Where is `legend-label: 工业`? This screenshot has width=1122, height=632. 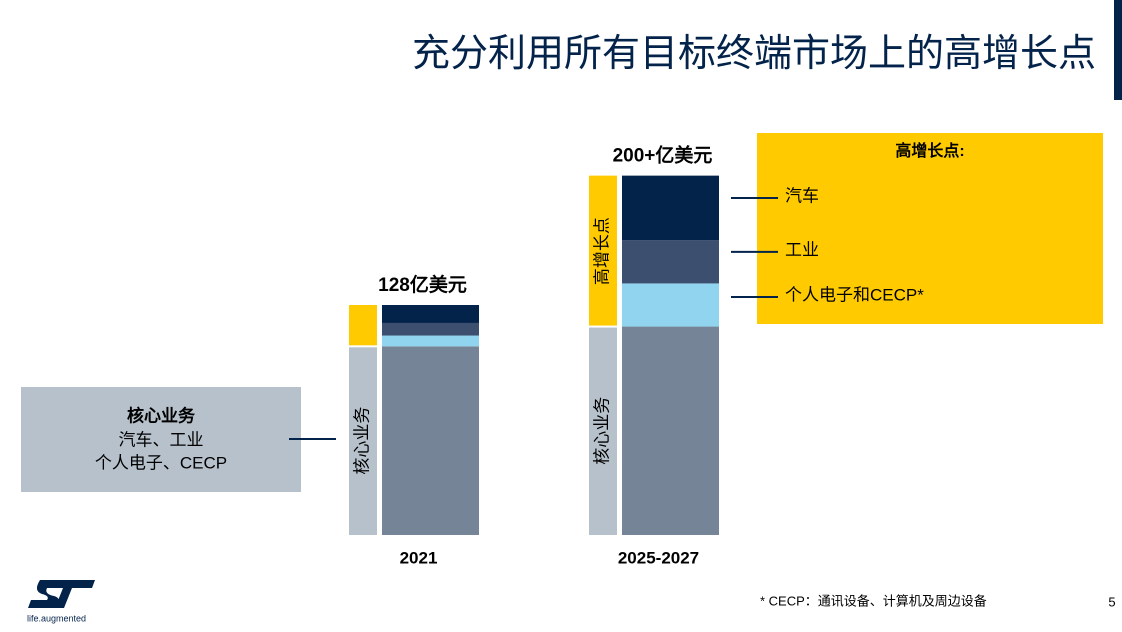 legend-label: 工业 is located at coordinates (802, 249).